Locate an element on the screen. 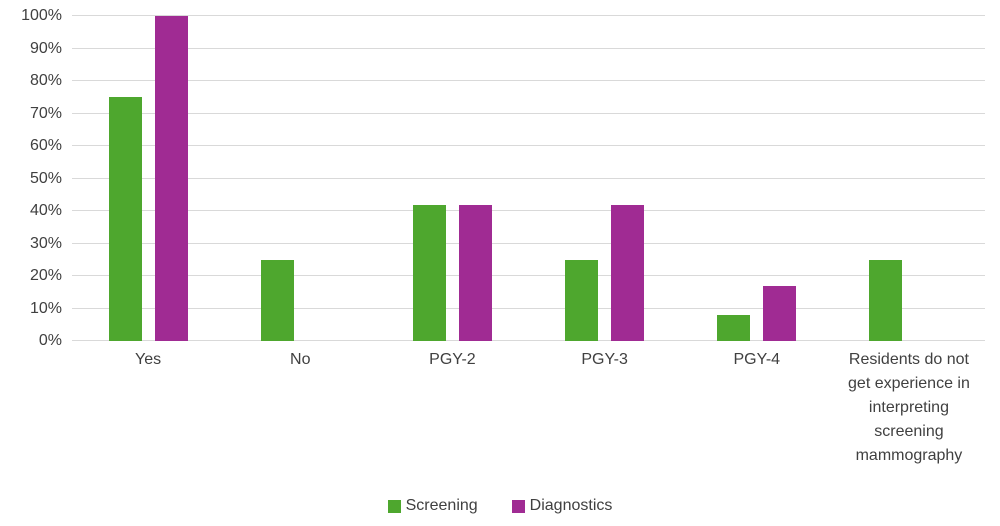 The height and width of the screenshot is (526, 1000). legend-label: Diagnostics is located at coordinates (571, 505).